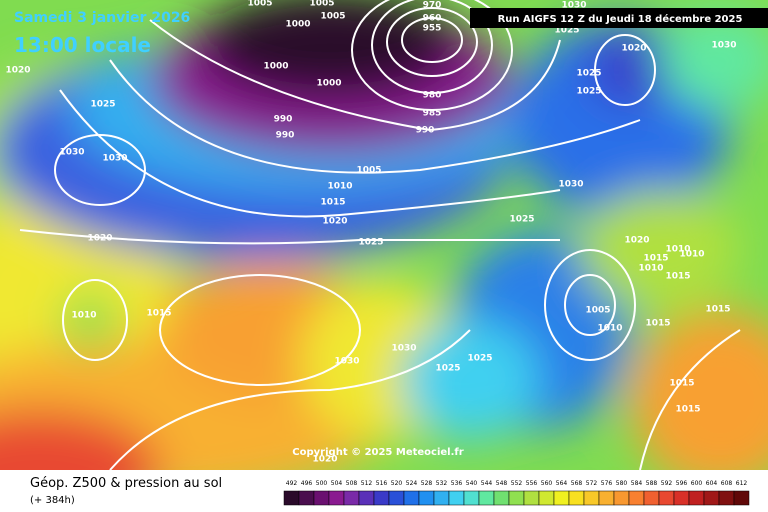 The height and width of the screenshot is (512, 768). What do you see at coordinates (532, 483) in the screenshot?
I see `legend-value: 556` at bounding box center [532, 483].